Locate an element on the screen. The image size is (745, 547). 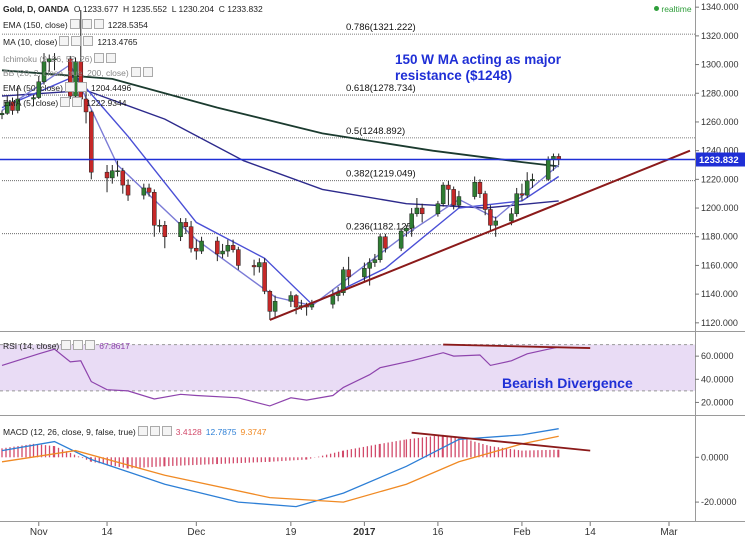
rsi-legend: RSI (14, close) 67.8617 is located at coordinates (66, 346).